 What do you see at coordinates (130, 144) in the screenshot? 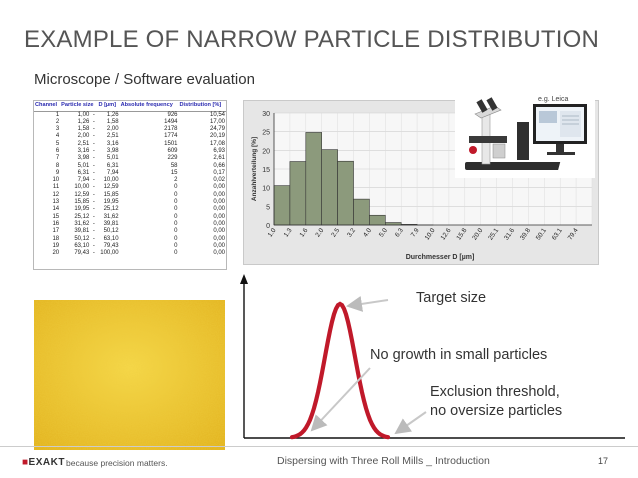
I see `table-row: 5 2,51- 3,16 1501 17,08` at bounding box center [130, 144].